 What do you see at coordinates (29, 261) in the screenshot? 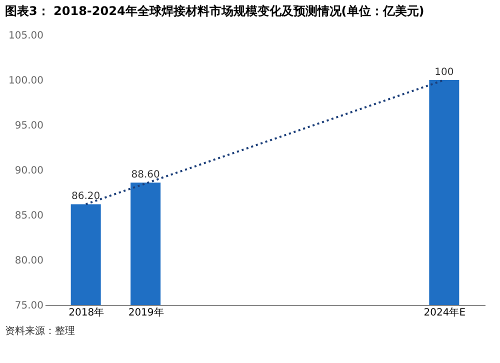
I see `y-tick-label: 80.00` at bounding box center [29, 261].